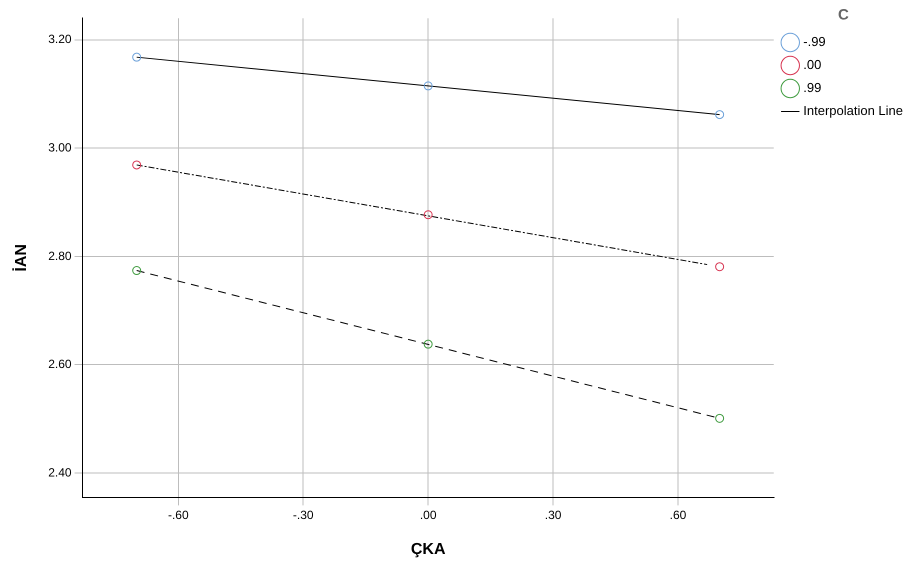 This screenshot has width=923, height=583. What do you see at coordinates (812, 64) in the screenshot?
I see `legend-label: .00` at bounding box center [812, 64].